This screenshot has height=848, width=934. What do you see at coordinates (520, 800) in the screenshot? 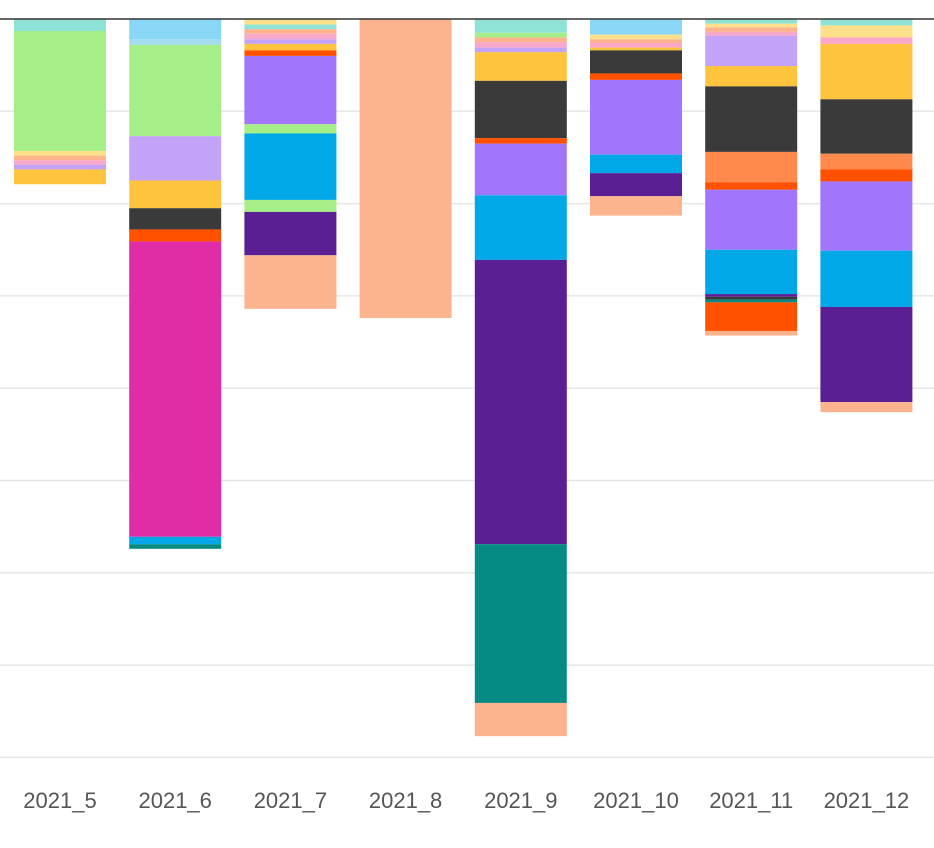
I see `x-tick-label: 2021_9` at bounding box center [520, 800].